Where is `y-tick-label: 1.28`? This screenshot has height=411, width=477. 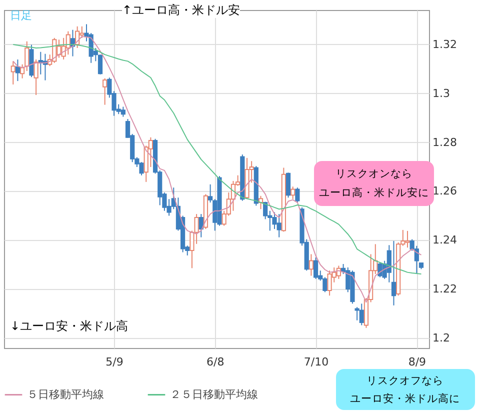
y-tick-label: 1.28 is located at coordinates (444, 142).